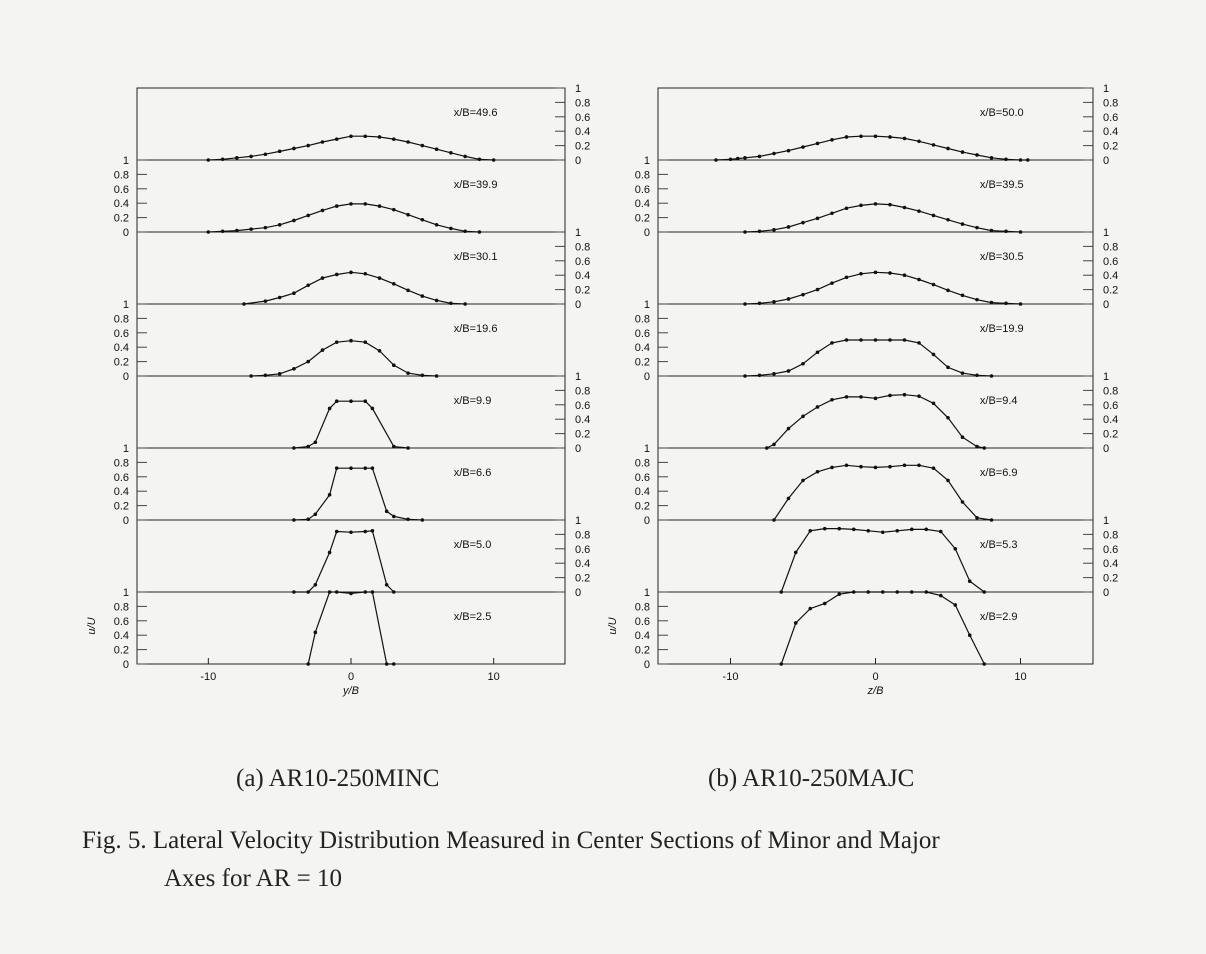 The image size is (1206, 954). Describe the element at coordinates (494, 677) in the screenshot. I see `x-tick-label: 10` at that location.